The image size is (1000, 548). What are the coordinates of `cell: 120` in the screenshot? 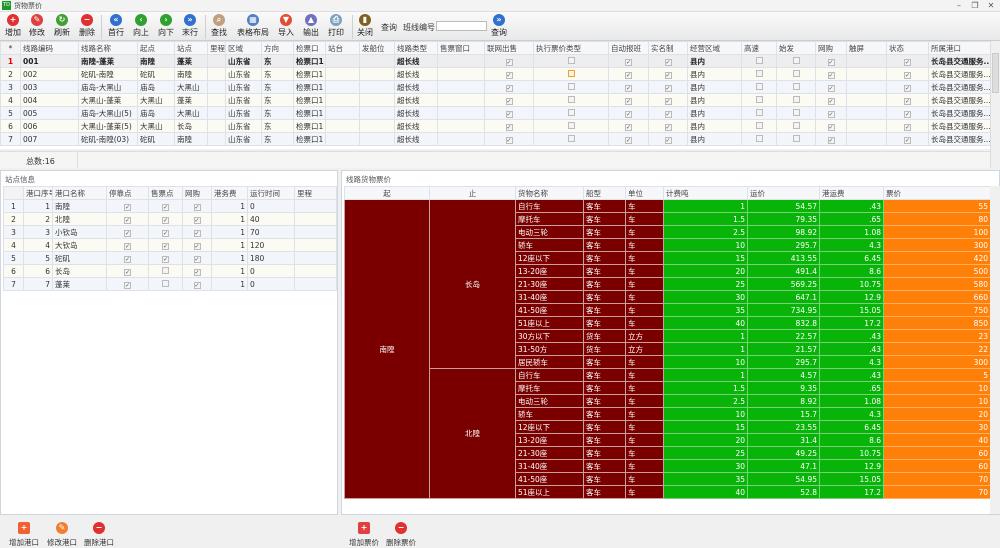 It's located at (271, 245).